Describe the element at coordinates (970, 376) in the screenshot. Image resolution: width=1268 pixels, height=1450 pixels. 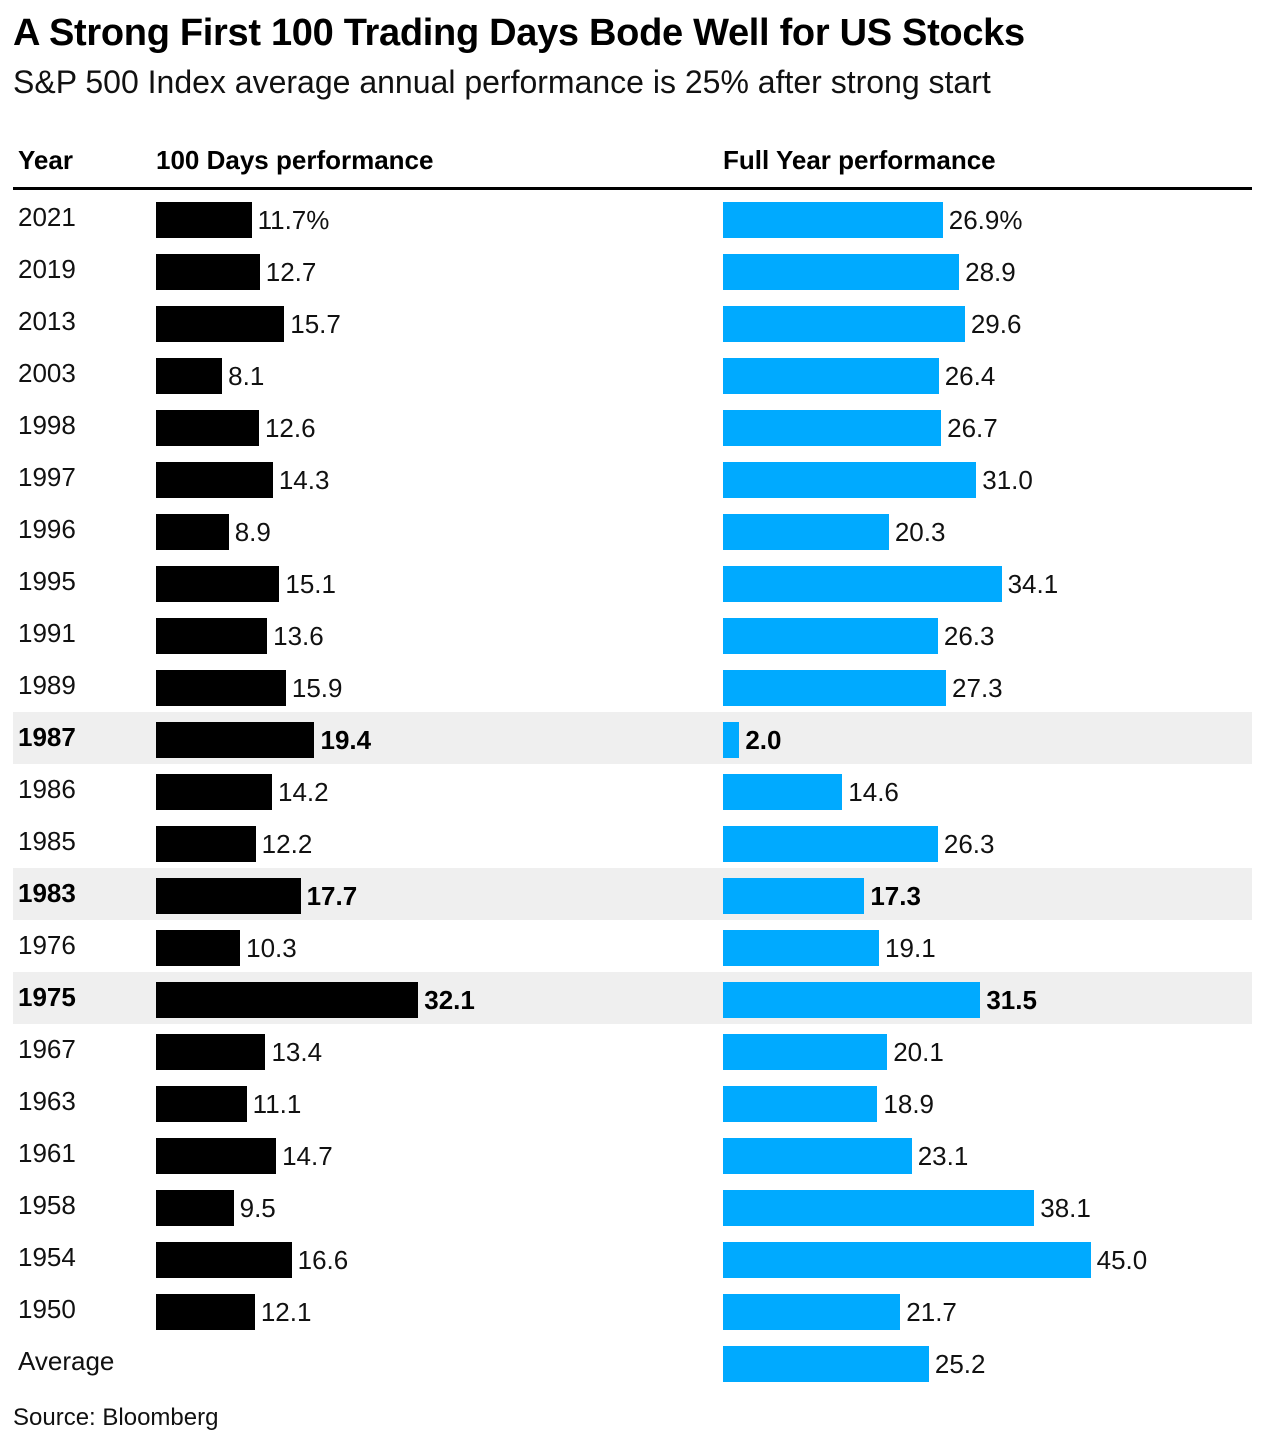
I see `full-year-value-label: 26.4` at that location.